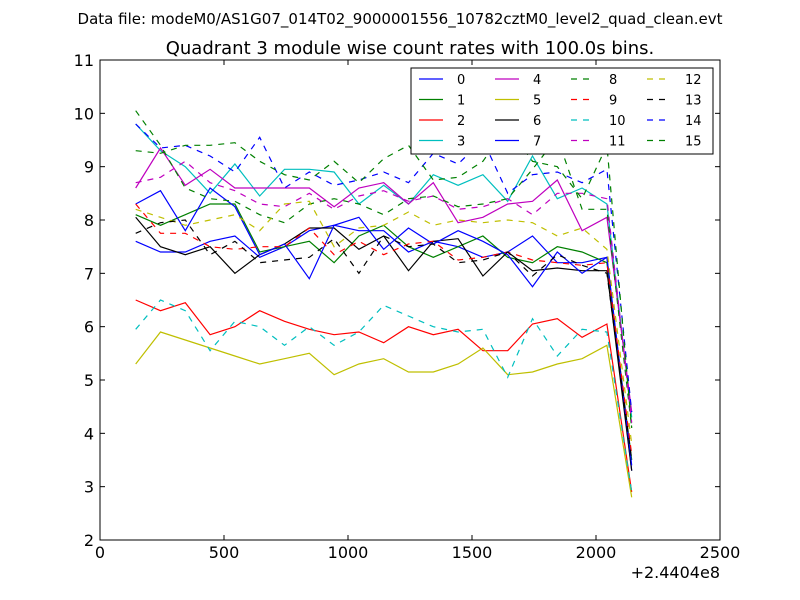 The image size is (800, 600). I want to click on legend-label-3: 3, so click(461, 142).